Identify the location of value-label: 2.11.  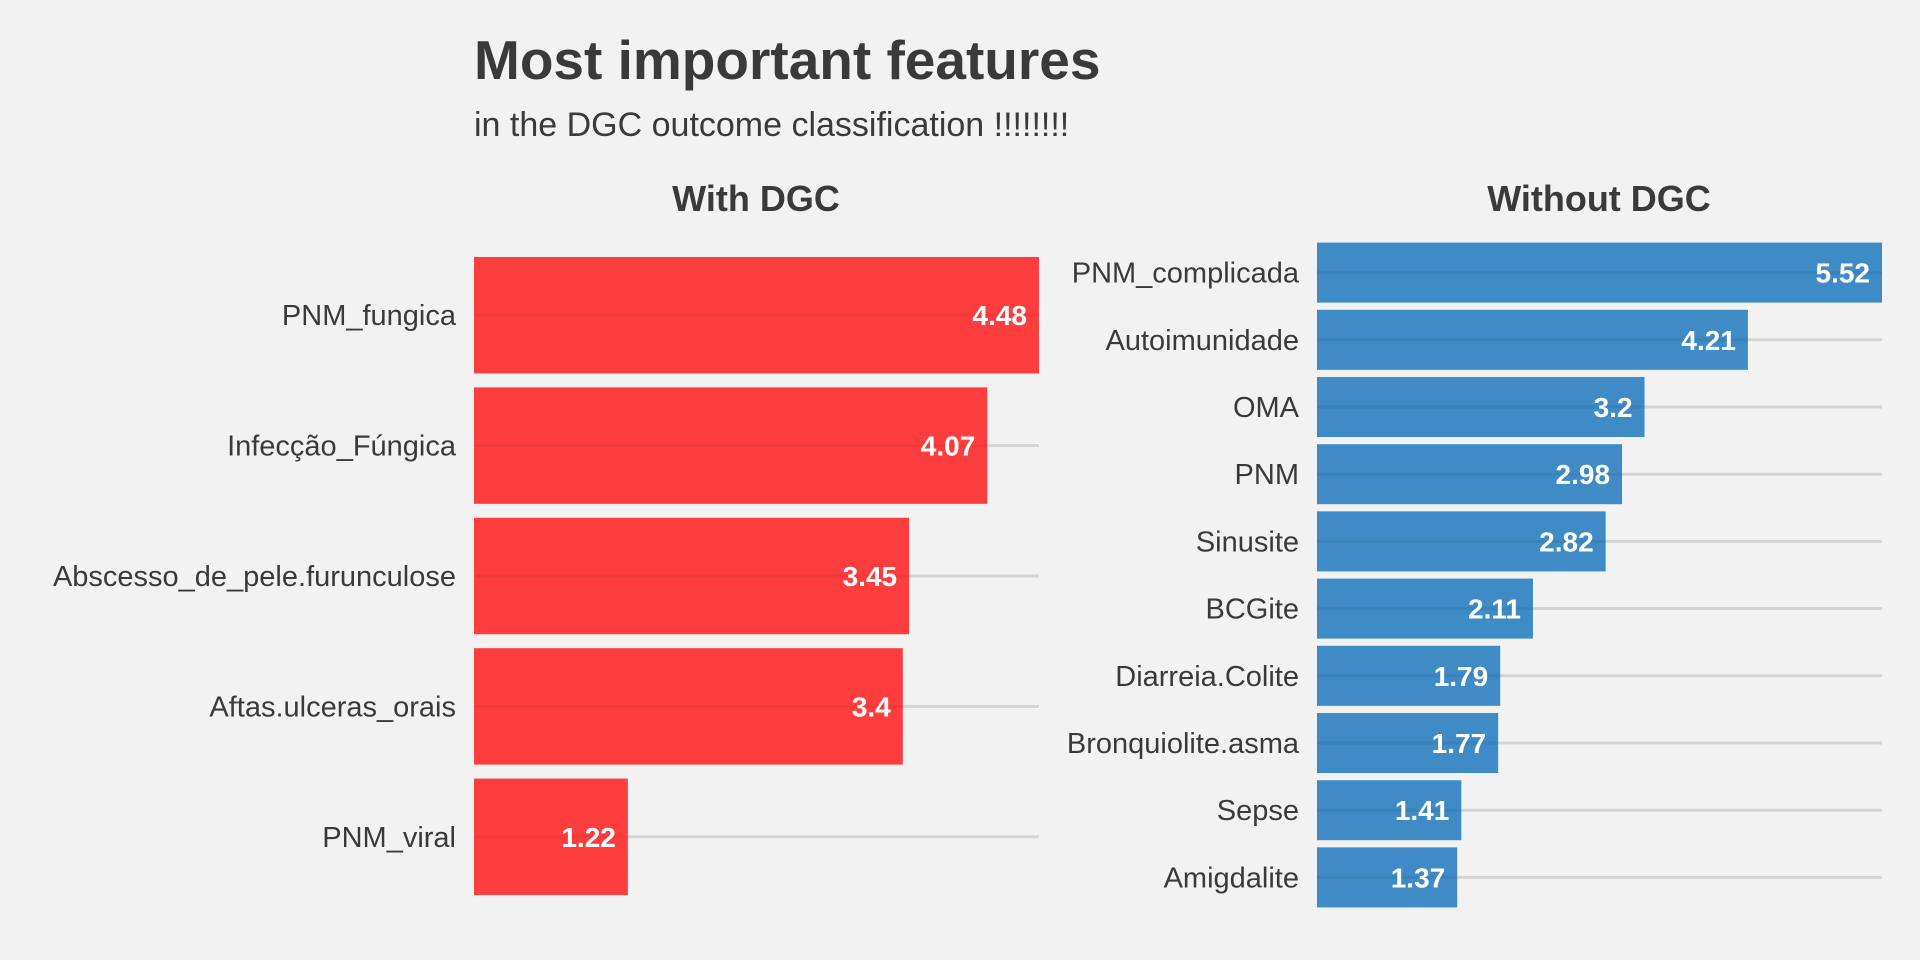
(1494, 609).